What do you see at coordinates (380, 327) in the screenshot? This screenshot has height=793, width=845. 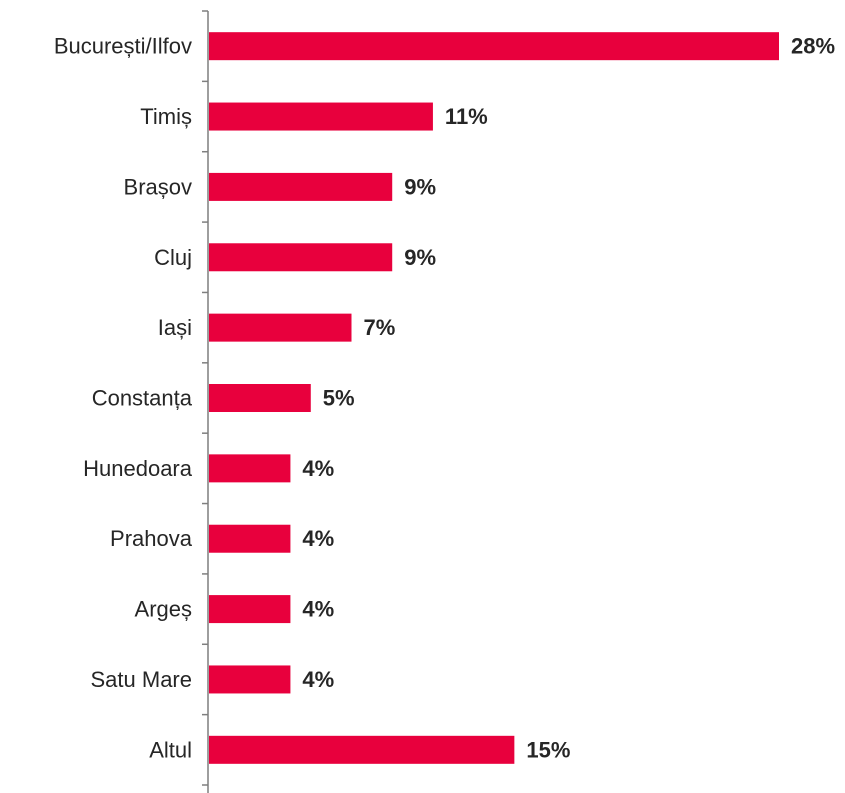 I see `value-label: 7%` at bounding box center [380, 327].